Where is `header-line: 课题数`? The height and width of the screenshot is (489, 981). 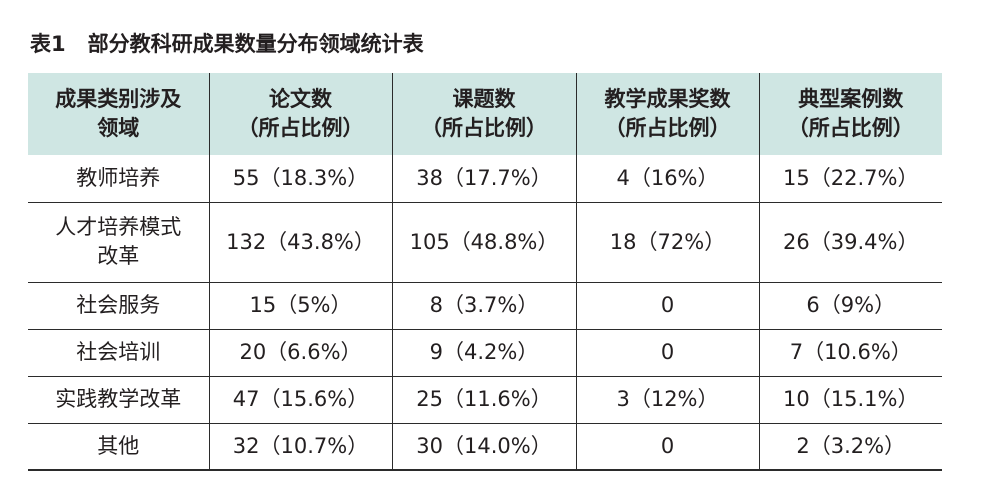
header-line: 课题数 is located at coordinates (484, 99).